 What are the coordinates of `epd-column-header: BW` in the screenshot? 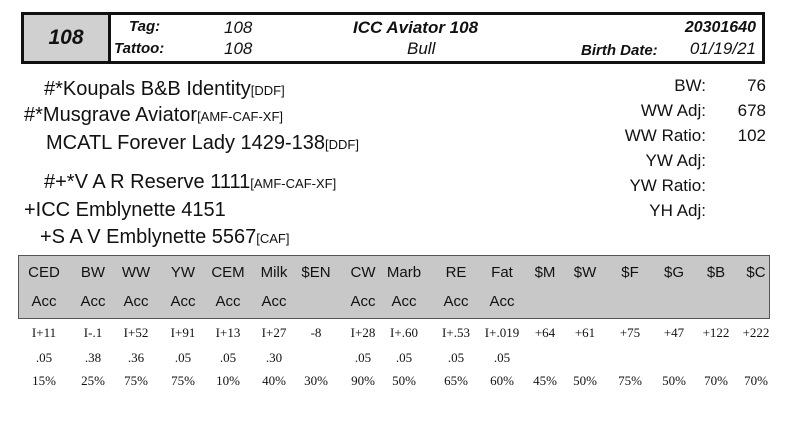 It's located at (93, 272).